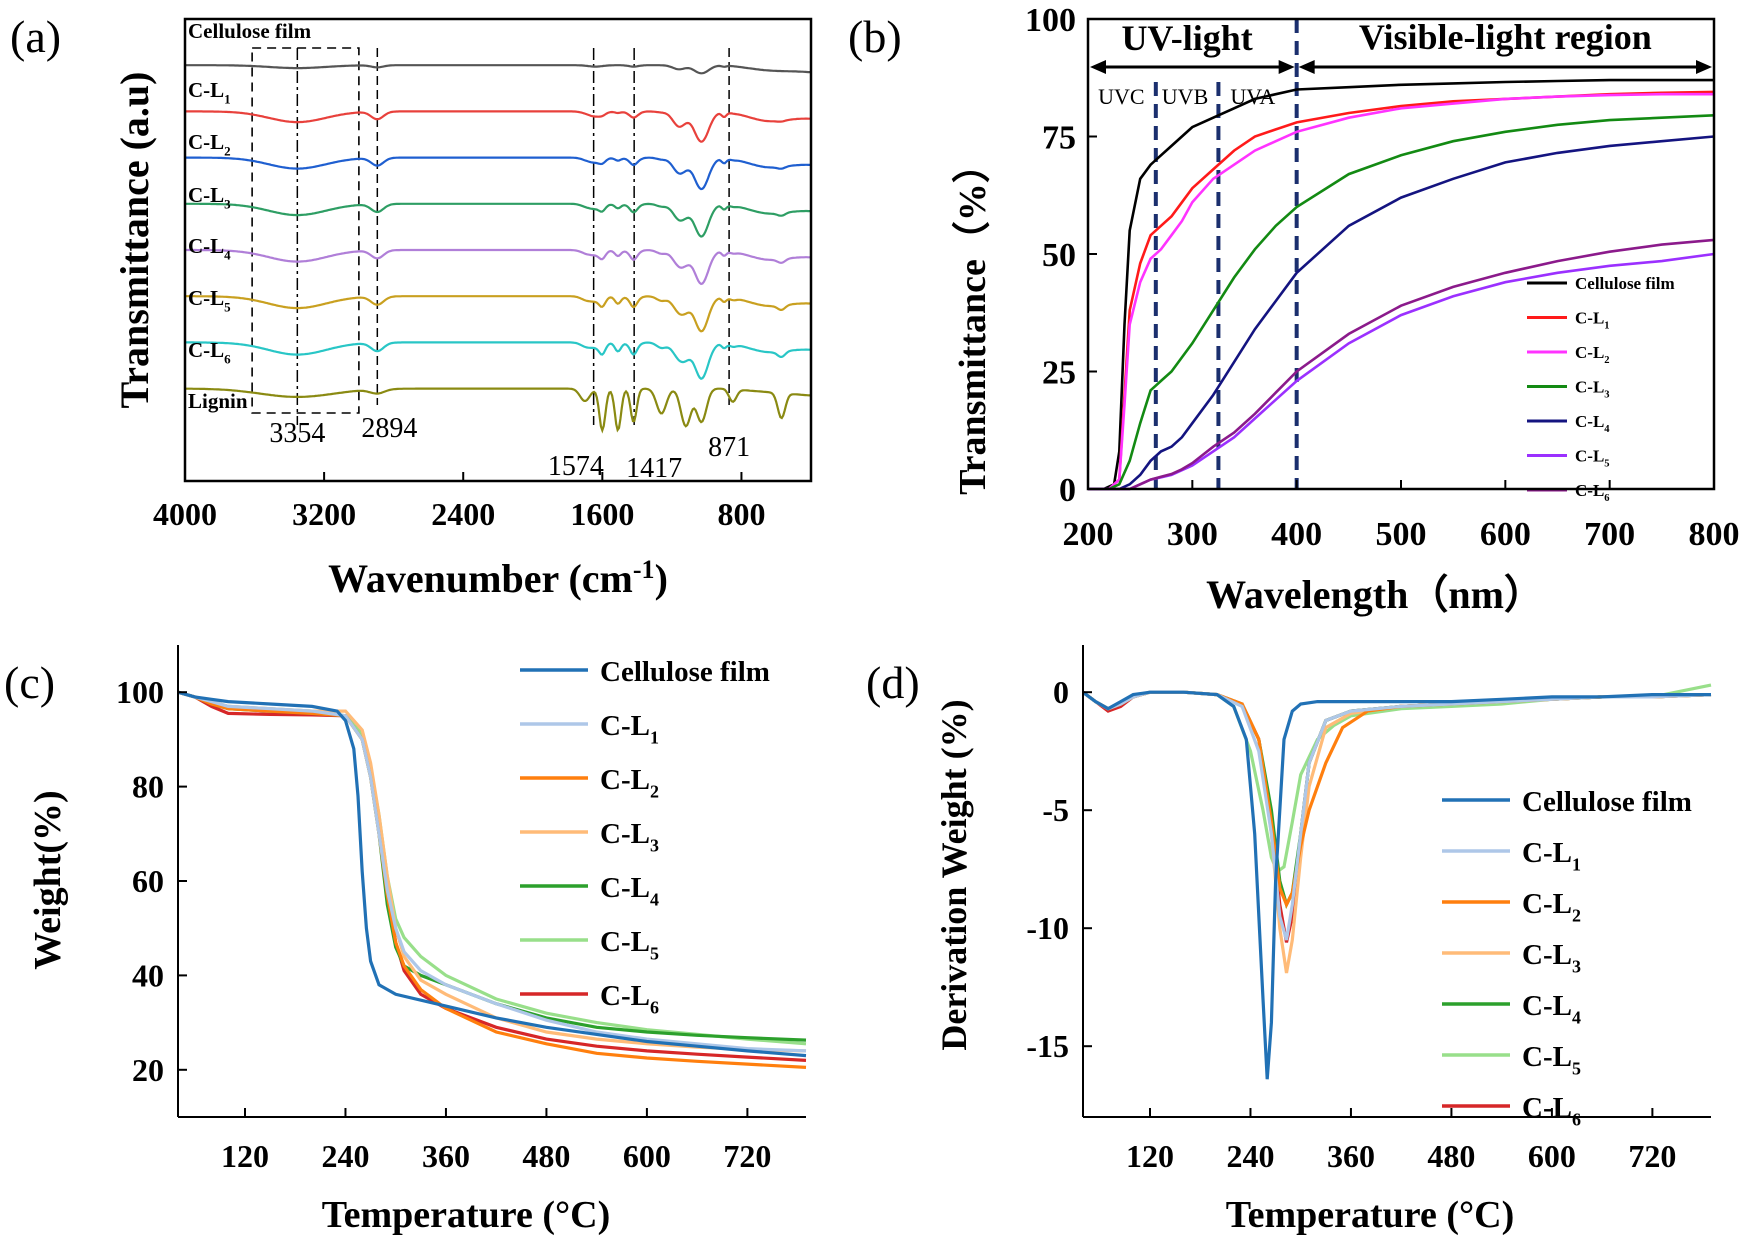 The image size is (1749, 1246). I want to click on y-tick-label: 40, so click(148, 975).